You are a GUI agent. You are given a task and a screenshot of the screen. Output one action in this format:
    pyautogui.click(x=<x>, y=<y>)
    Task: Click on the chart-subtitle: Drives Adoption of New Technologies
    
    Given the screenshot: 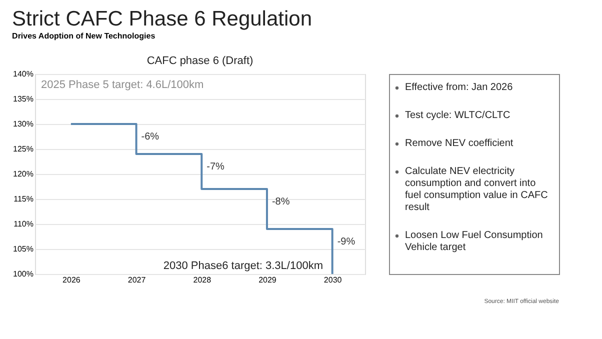 What is the action you would take?
    pyautogui.click(x=84, y=36)
    